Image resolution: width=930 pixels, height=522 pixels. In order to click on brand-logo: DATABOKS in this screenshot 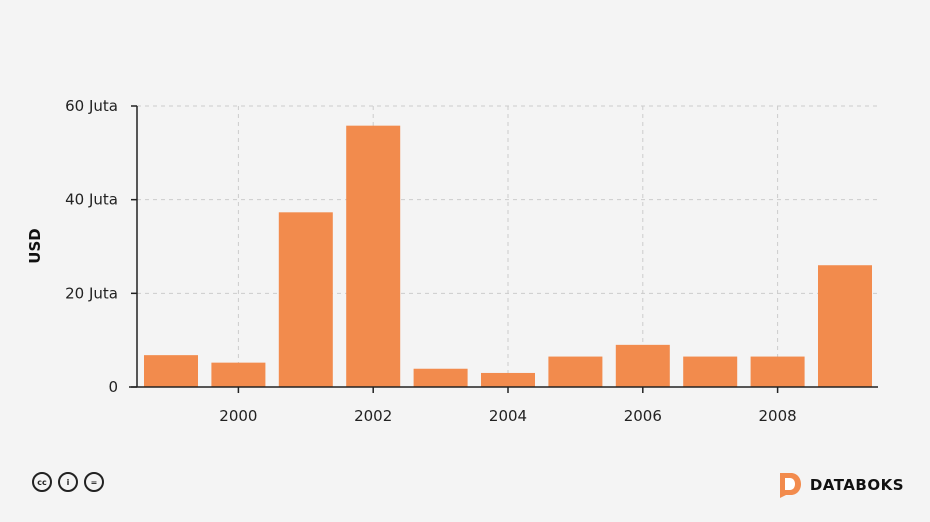, I will do `click(841, 485)`.